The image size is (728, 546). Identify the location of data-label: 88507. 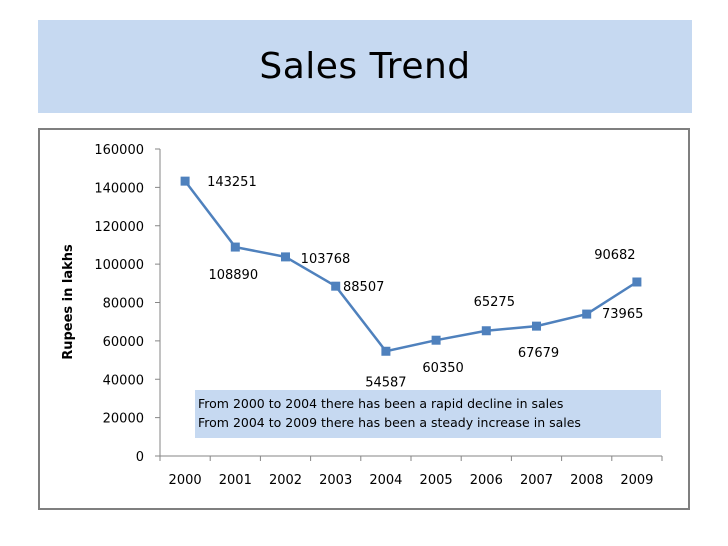
(363, 287).